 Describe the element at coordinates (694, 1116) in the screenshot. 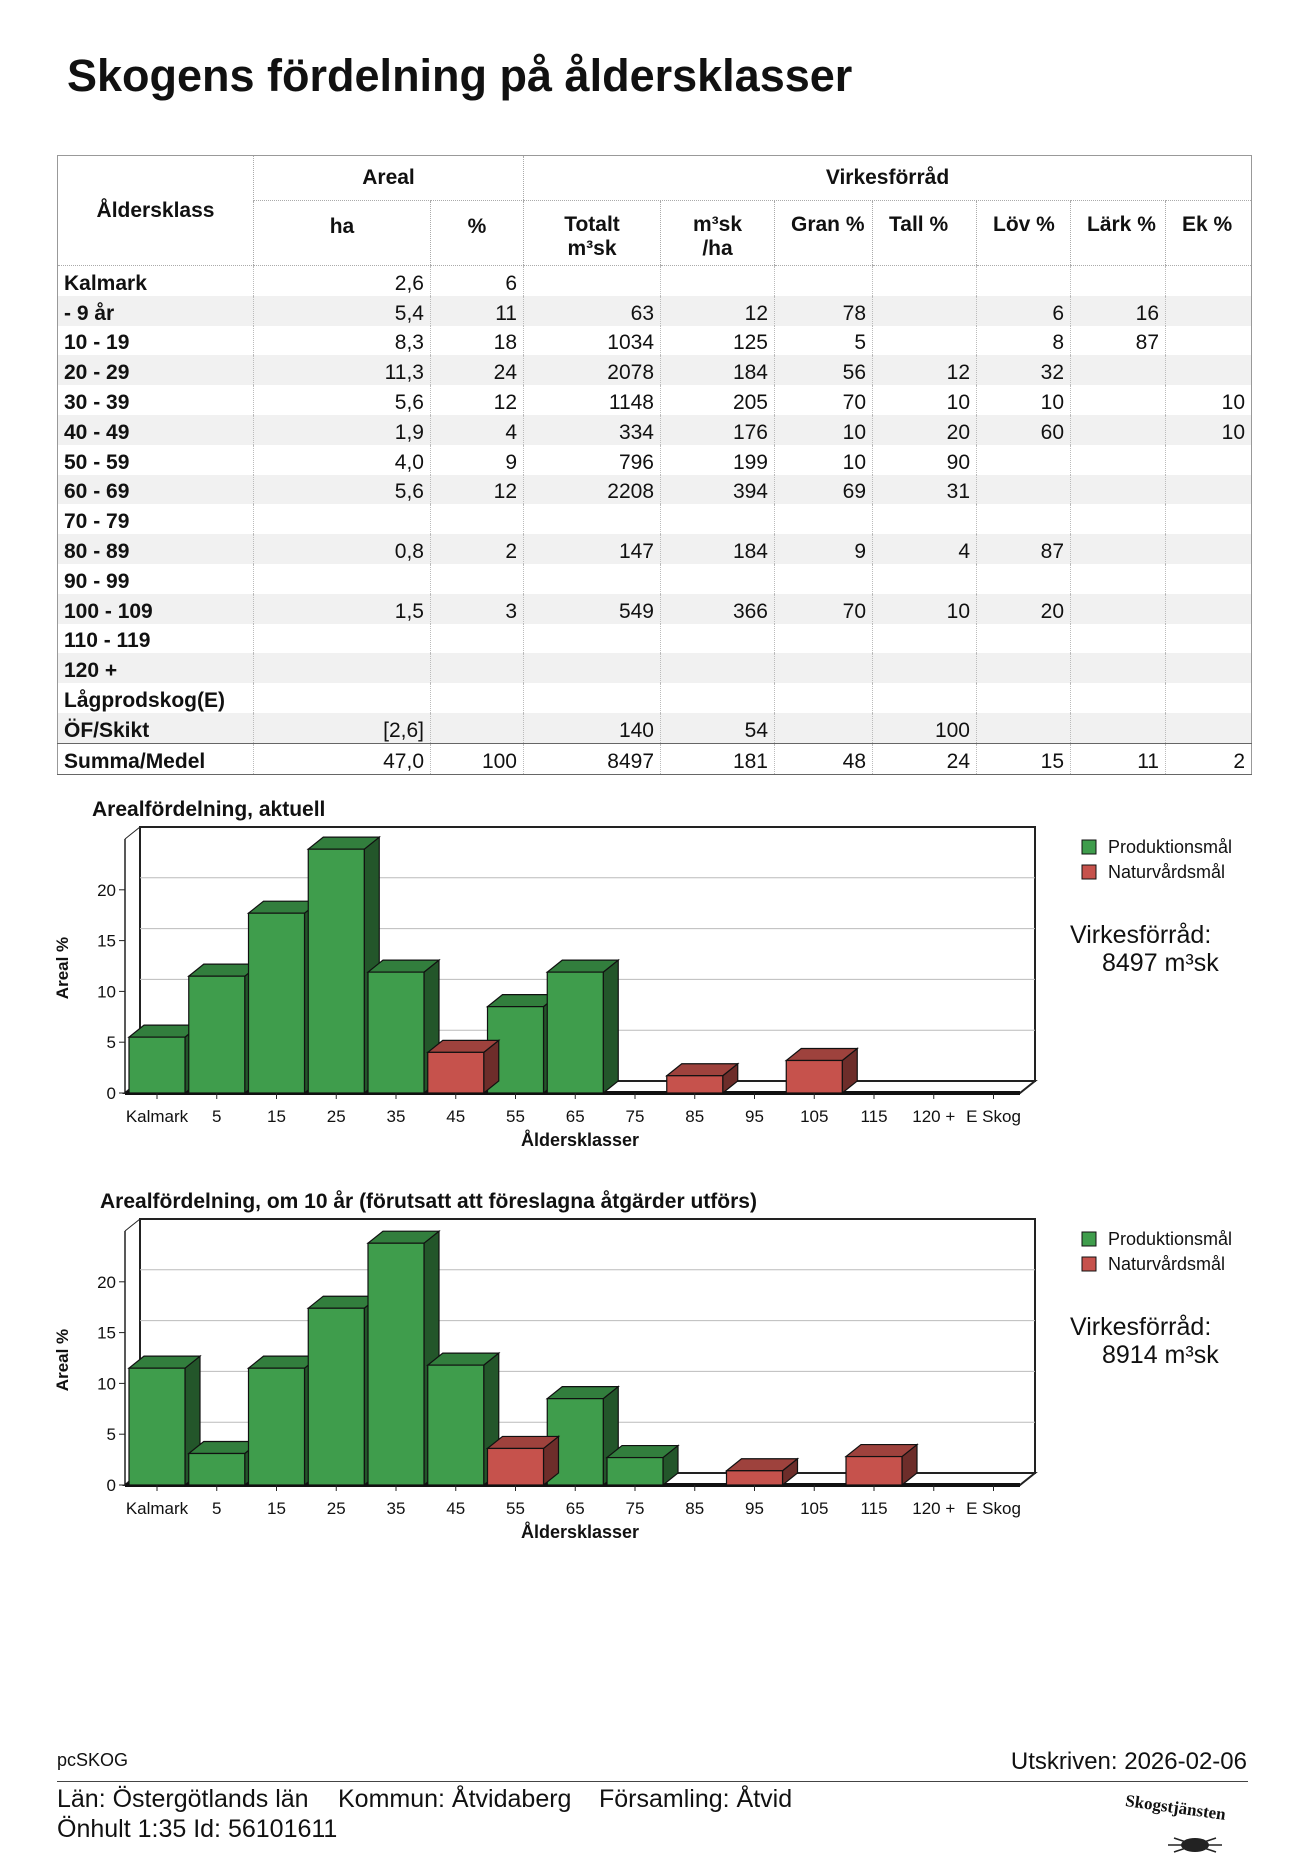

I see `x-tick-label: 85` at that location.